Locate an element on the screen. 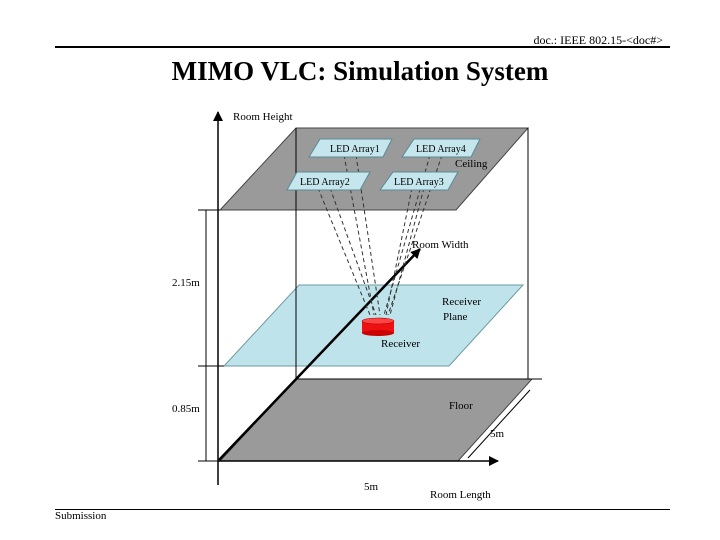 This screenshot has width=720, height=540. room-width-label: Room Width is located at coordinates (440, 245).